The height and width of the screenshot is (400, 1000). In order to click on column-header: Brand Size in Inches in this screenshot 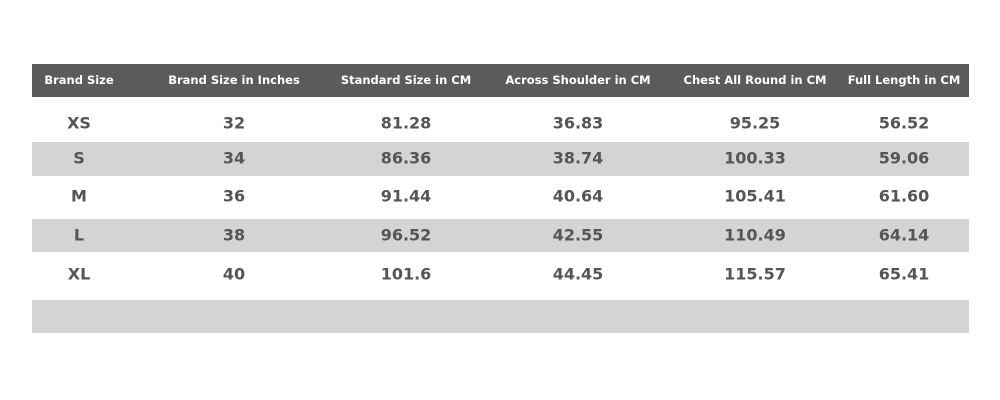, I will do `click(234, 80)`.